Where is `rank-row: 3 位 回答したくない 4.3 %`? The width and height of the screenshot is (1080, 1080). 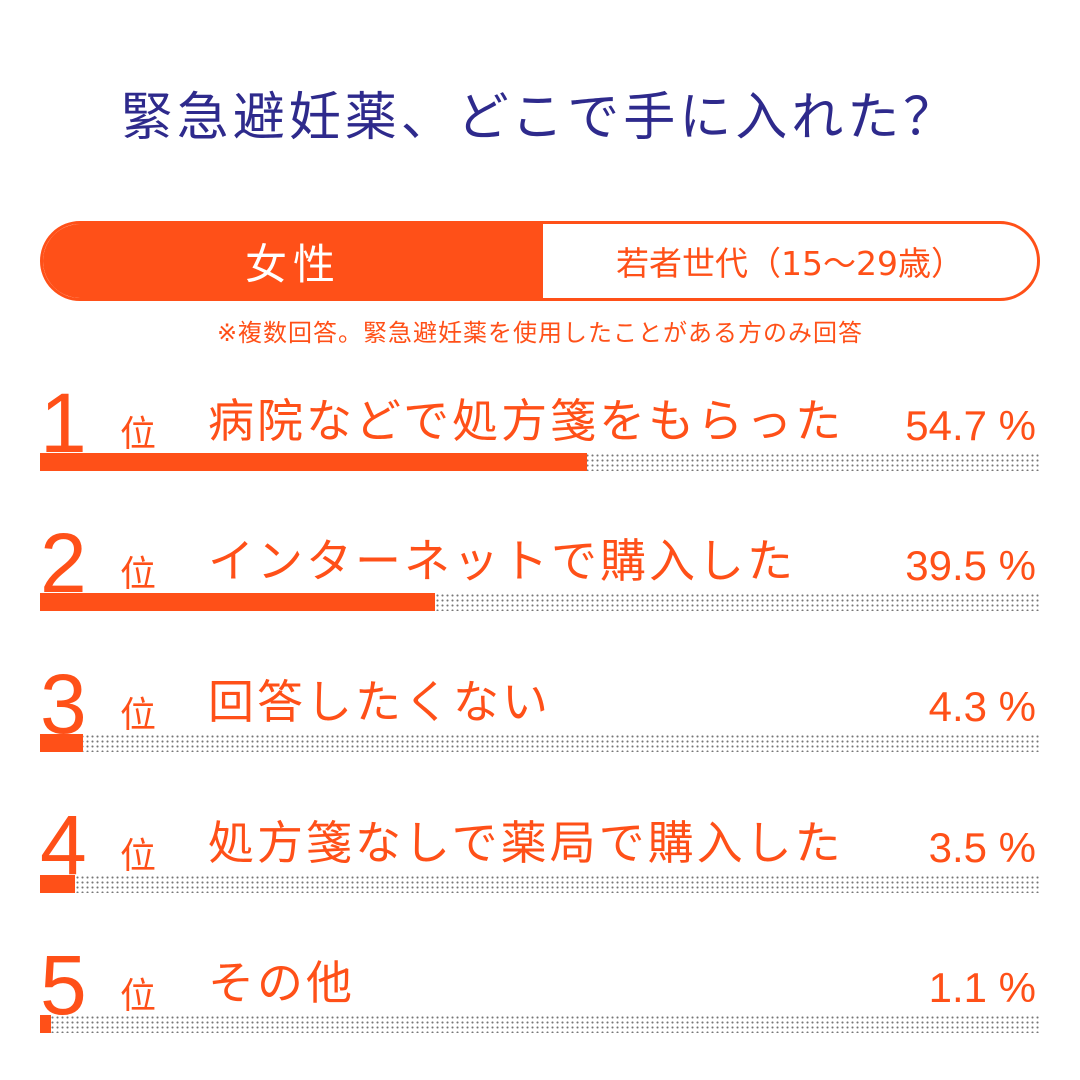 rank-row: 3 位 回答したくない 4.3 % is located at coordinates (540, 717).